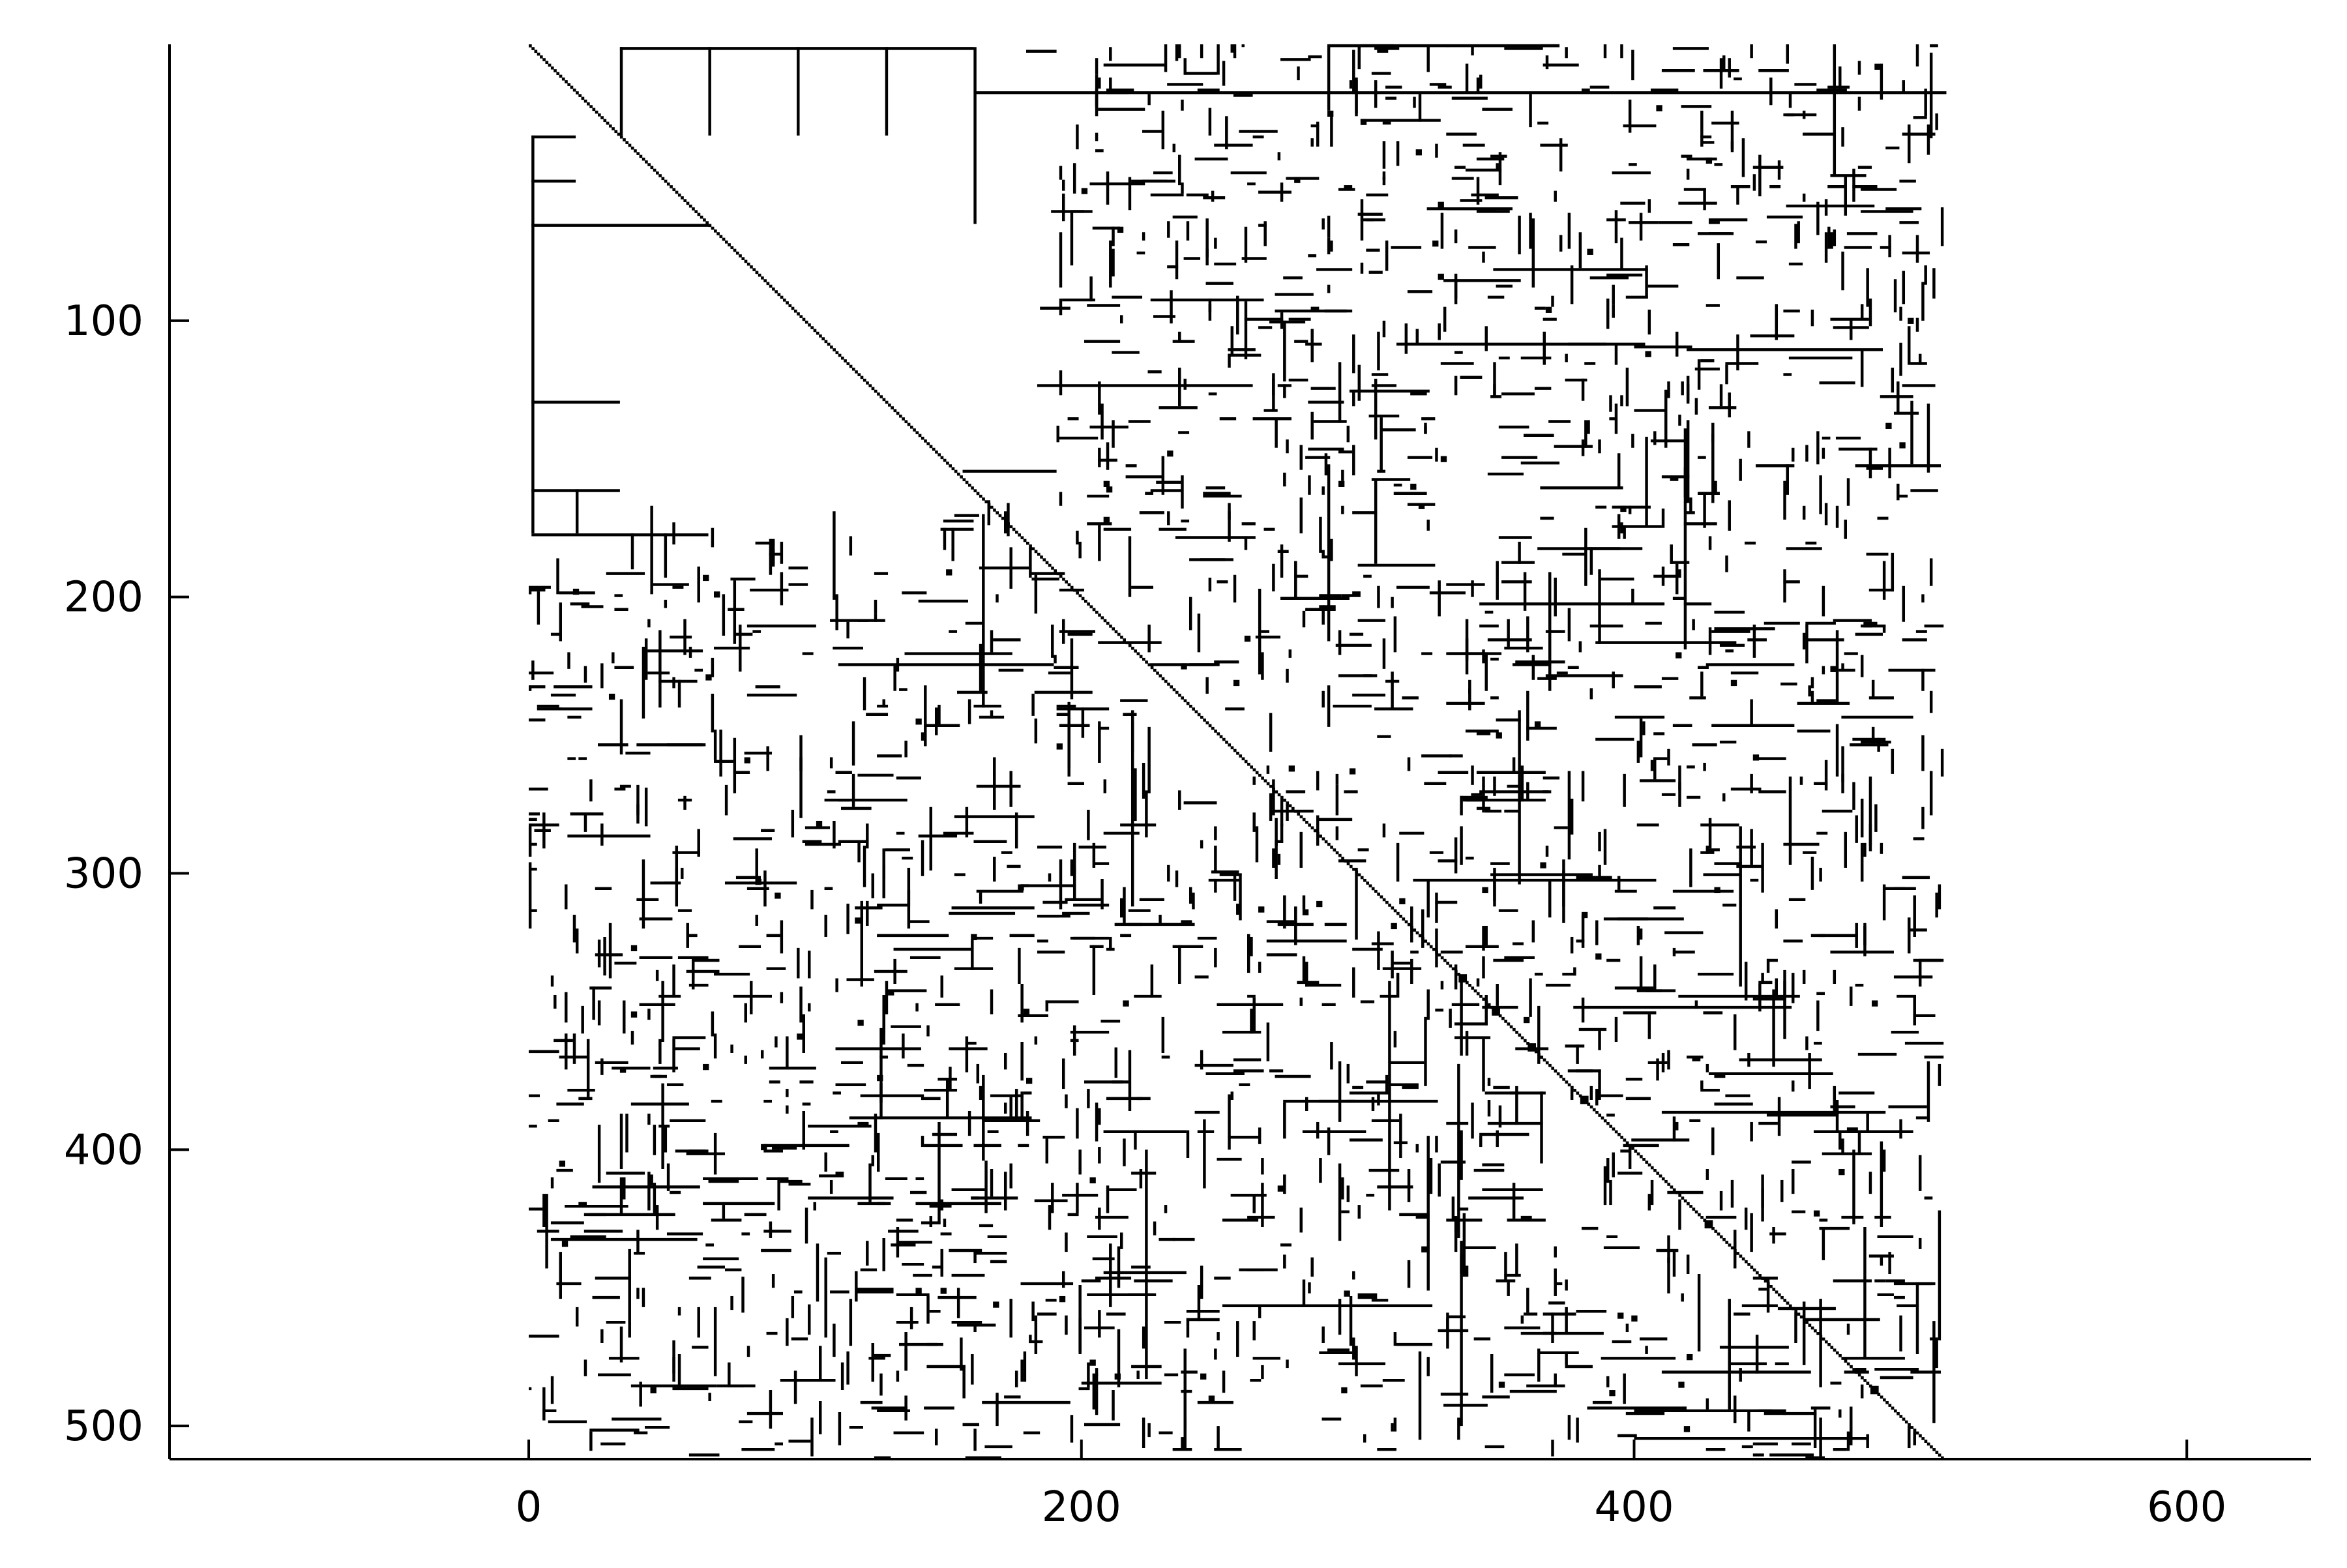  I want to click on x-tick-label: 600, so click(2186, 1507).